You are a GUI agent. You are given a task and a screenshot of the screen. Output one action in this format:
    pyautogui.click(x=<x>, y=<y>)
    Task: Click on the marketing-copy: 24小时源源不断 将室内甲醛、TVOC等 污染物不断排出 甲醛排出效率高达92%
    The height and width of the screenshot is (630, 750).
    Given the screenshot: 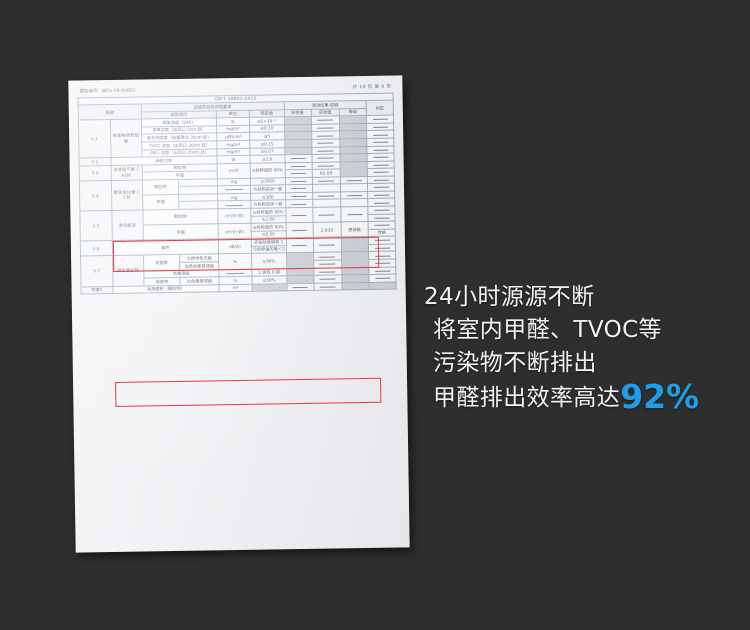 What is the action you would take?
    pyautogui.click(x=583, y=348)
    